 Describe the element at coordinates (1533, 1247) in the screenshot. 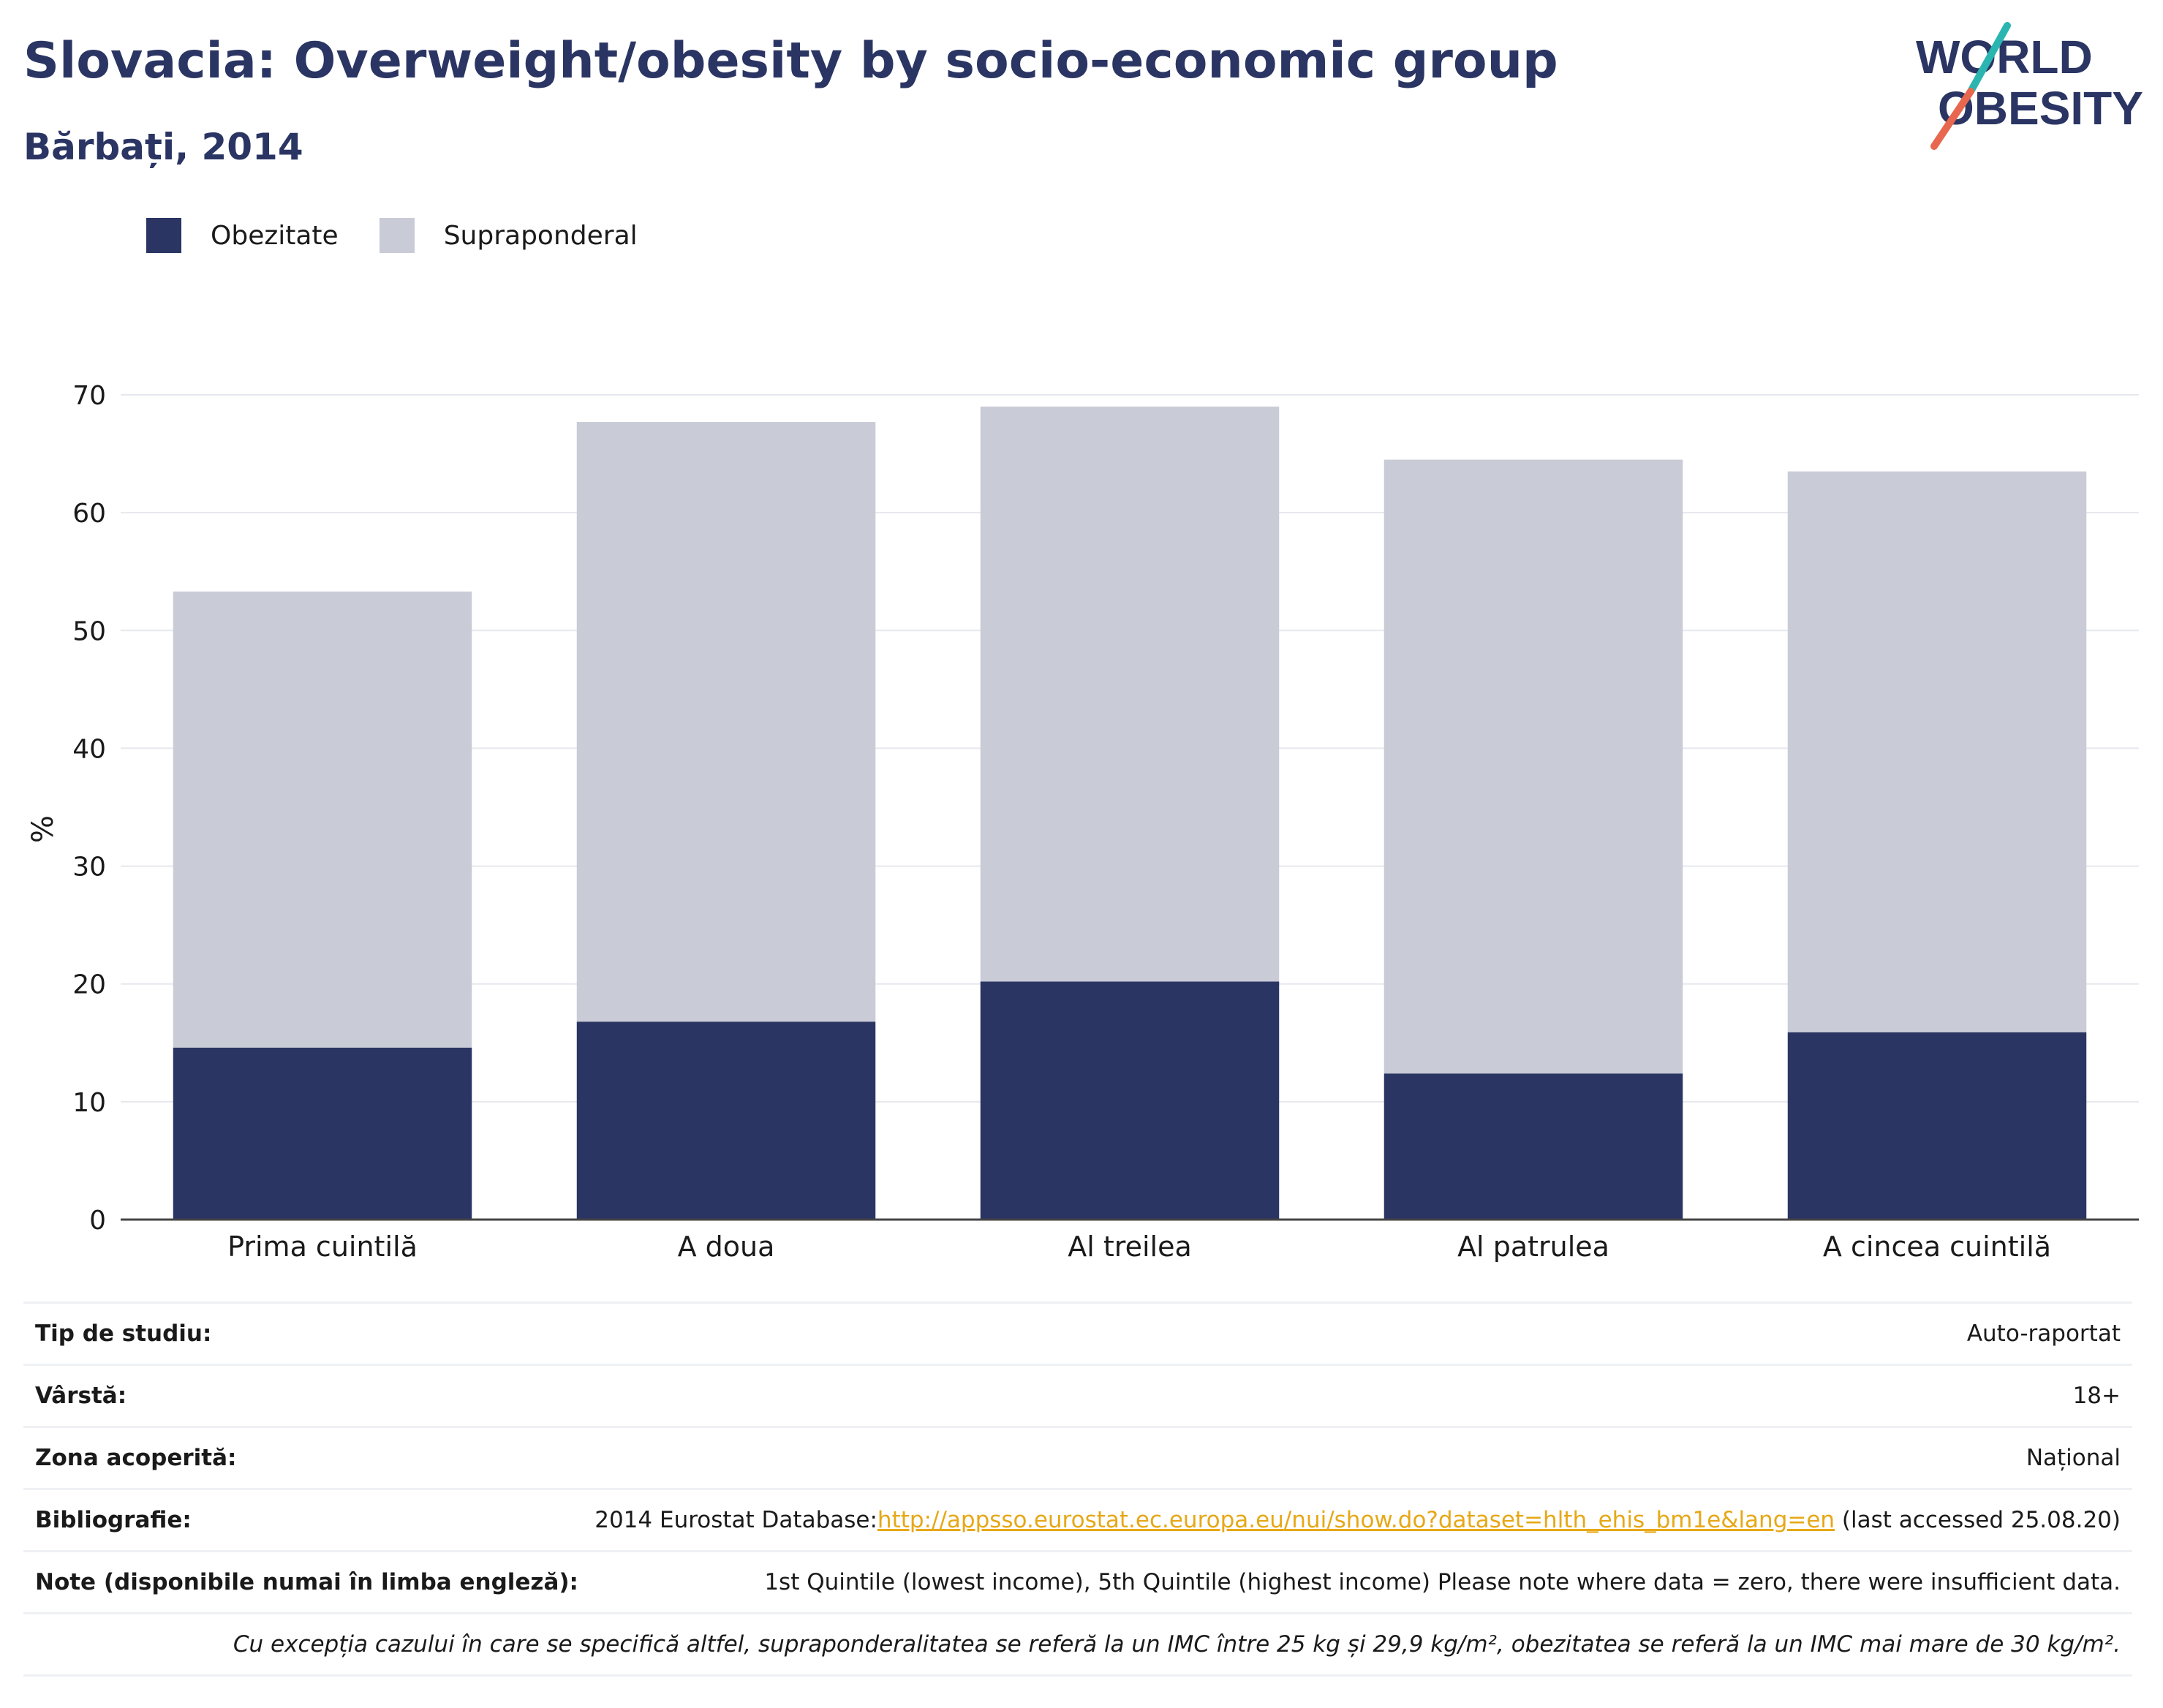

I see `x-tick-label: Al patrulea` at that location.